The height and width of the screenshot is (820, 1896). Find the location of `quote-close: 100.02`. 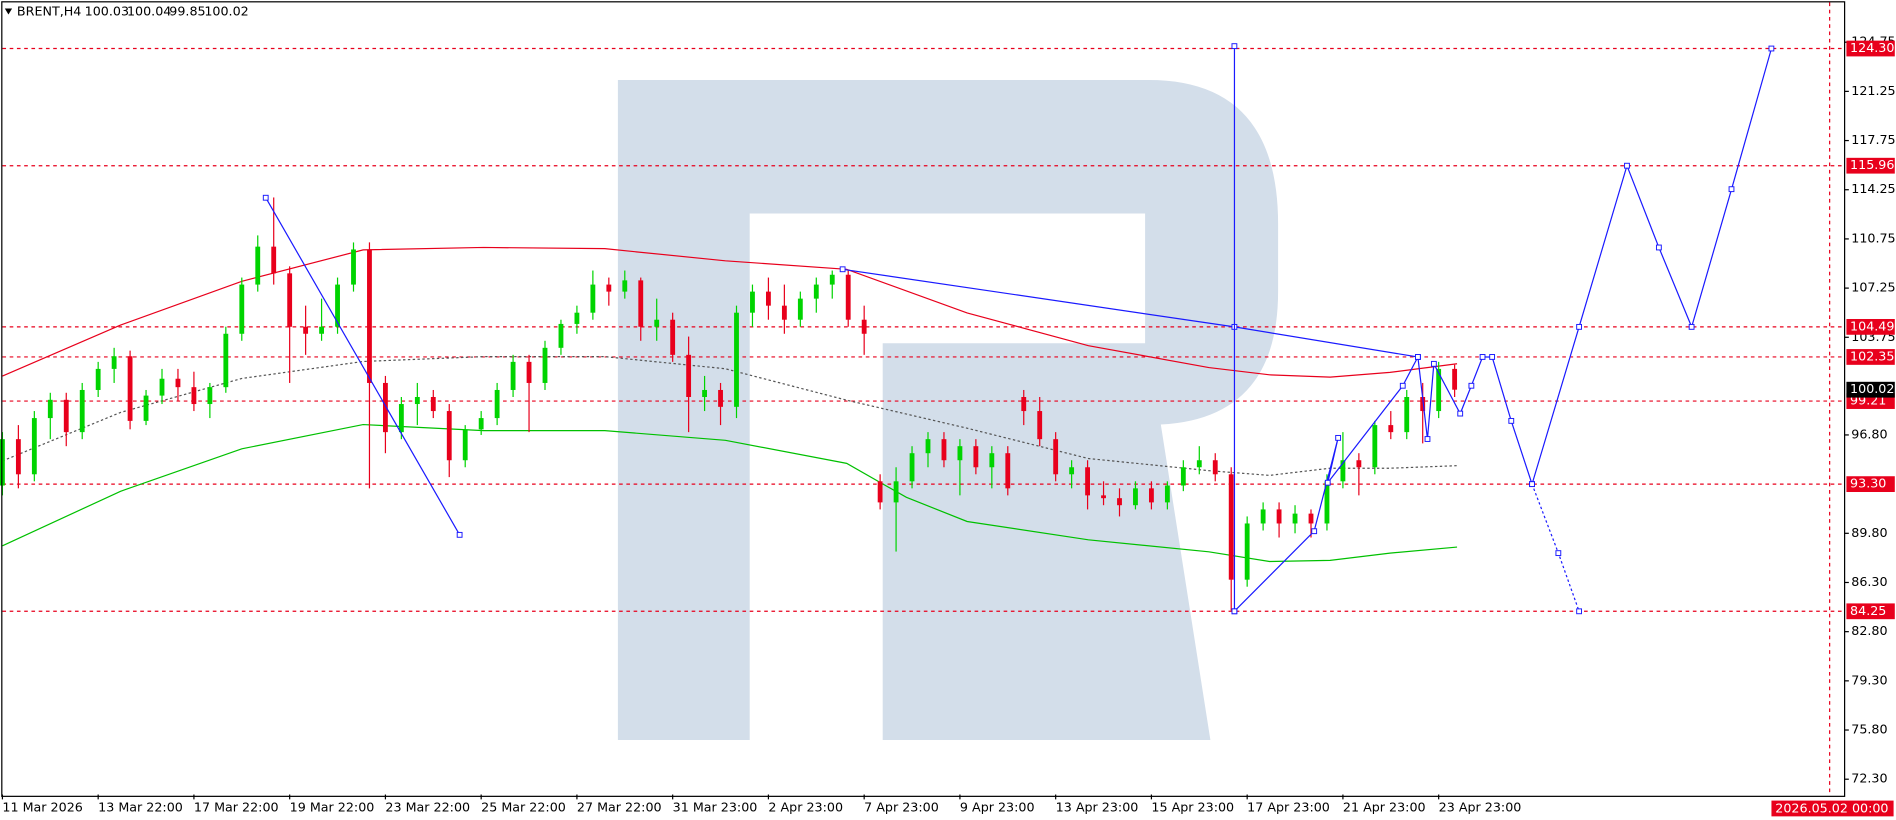

quote-close: 100.02 is located at coordinates (226, 11).